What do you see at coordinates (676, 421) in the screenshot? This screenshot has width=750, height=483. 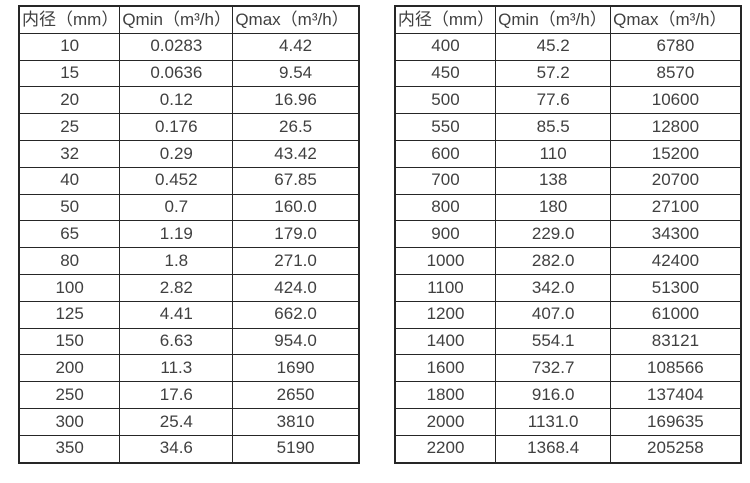 I see `table-cell: 169635` at bounding box center [676, 421].